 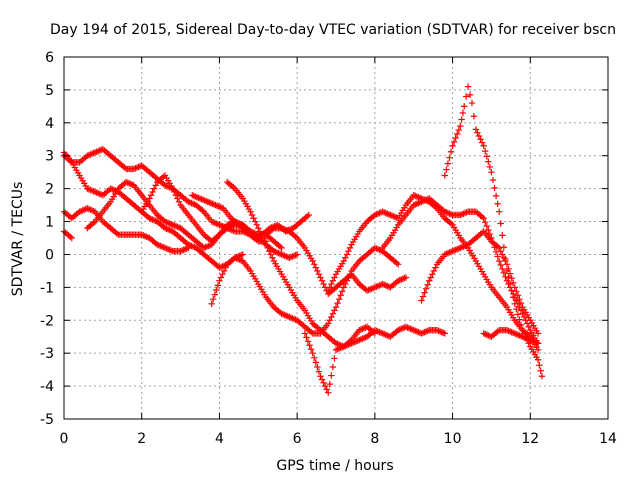 What do you see at coordinates (608, 439) in the screenshot?
I see `x-tick-label: 14` at bounding box center [608, 439].